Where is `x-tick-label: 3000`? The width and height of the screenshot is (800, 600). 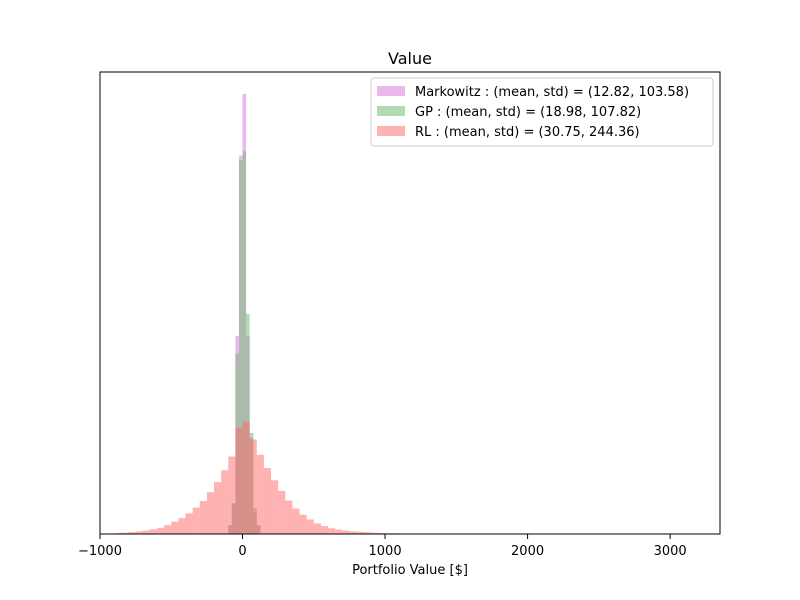
x-tick-label: 3000 is located at coordinates (670, 551).